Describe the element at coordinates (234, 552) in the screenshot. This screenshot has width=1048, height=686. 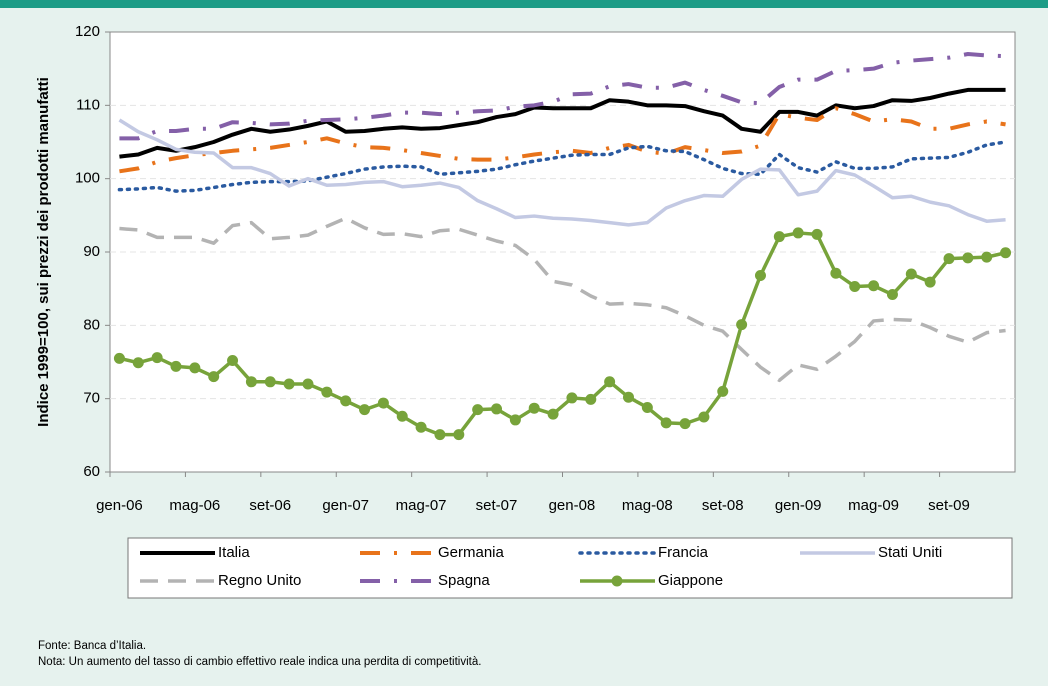
I see `legend-label: Italia` at that location.